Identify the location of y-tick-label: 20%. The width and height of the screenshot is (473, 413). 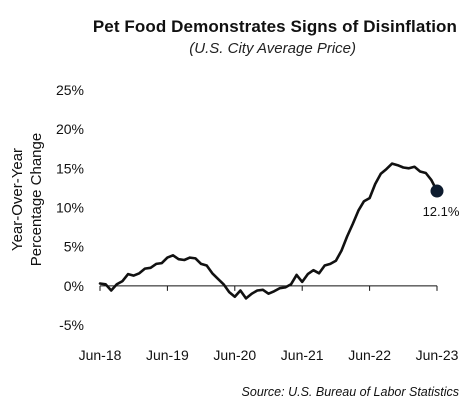
(70, 129).